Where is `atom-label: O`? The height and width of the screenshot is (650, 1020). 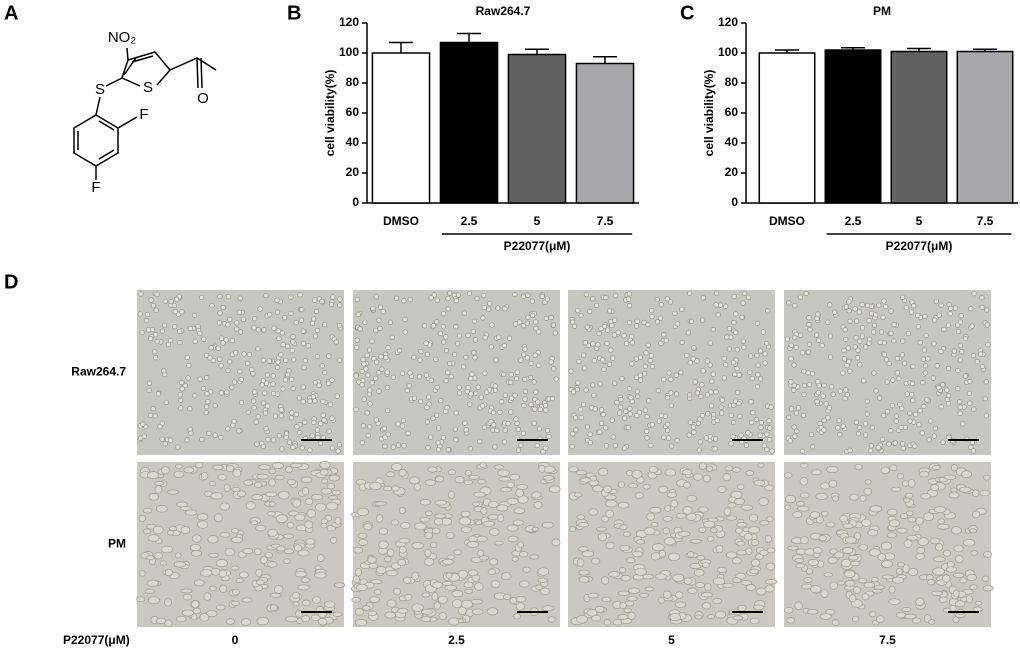 atom-label: O is located at coordinates (203, 98).